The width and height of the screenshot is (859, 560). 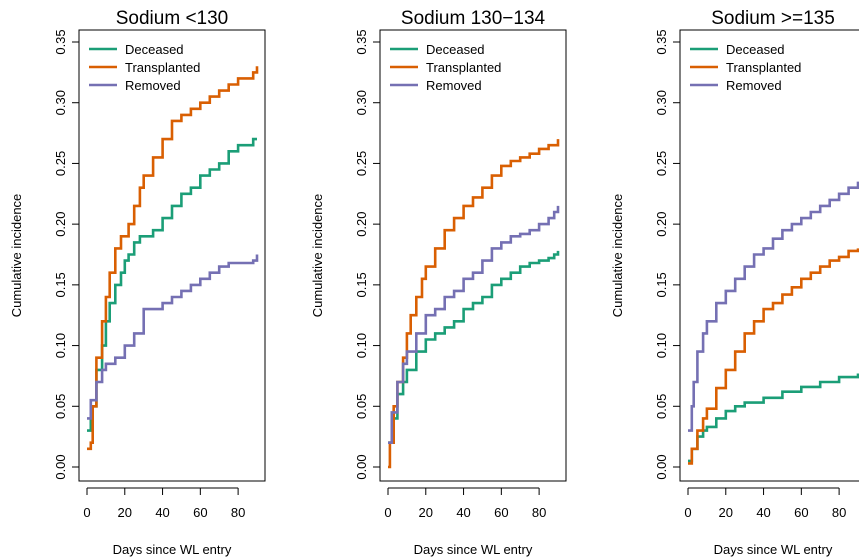 I want to click on panel-title: Sodium 130−134, so click(x=473, y=18).